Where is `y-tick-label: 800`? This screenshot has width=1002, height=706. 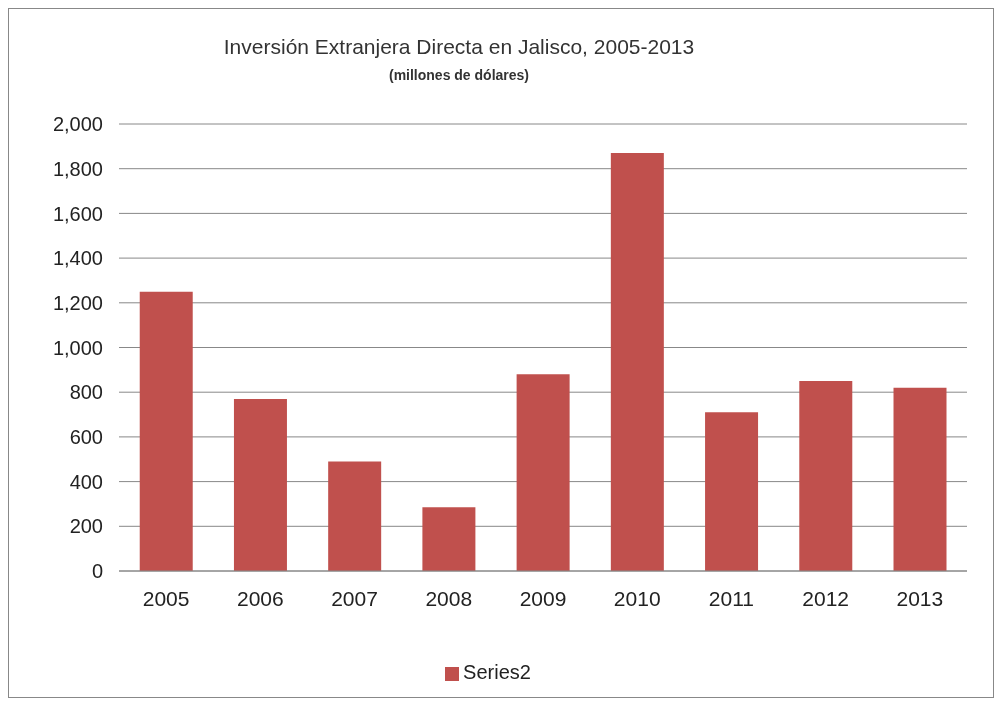 y-tick-label: 800 is located at coordinates (86, 392).